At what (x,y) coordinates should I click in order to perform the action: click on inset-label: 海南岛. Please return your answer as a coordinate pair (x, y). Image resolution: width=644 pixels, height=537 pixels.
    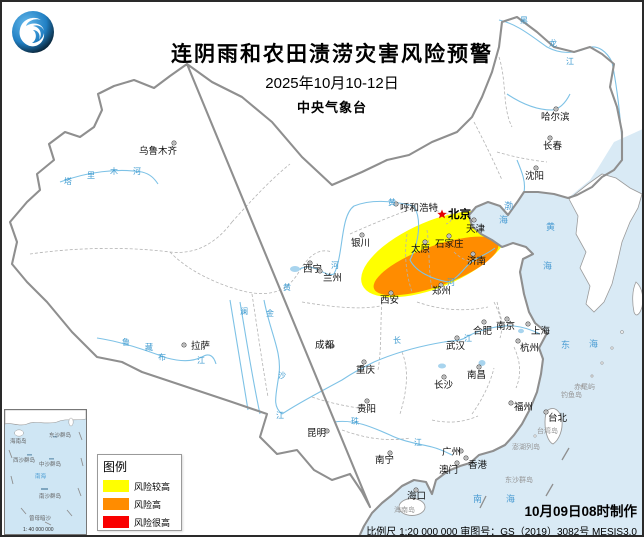
    Looking at the image, I should click on (18, 441).